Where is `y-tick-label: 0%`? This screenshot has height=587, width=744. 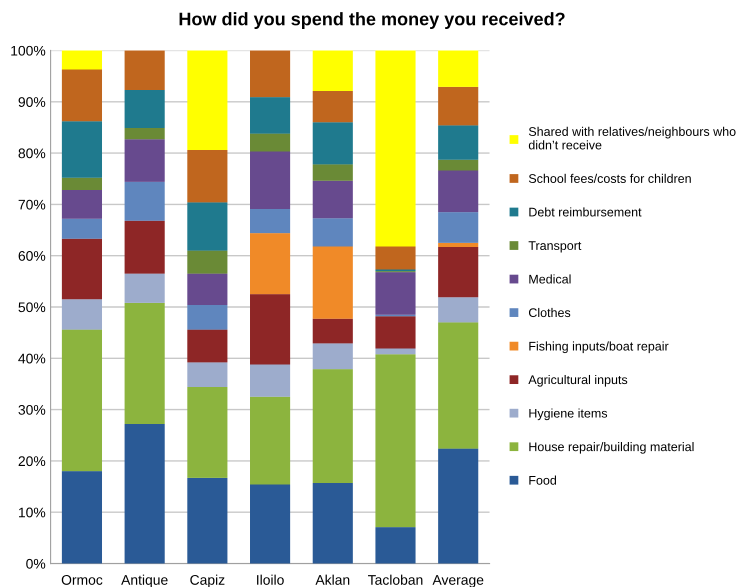 y-tick-label: 0% is located at coordinates (36, 563).